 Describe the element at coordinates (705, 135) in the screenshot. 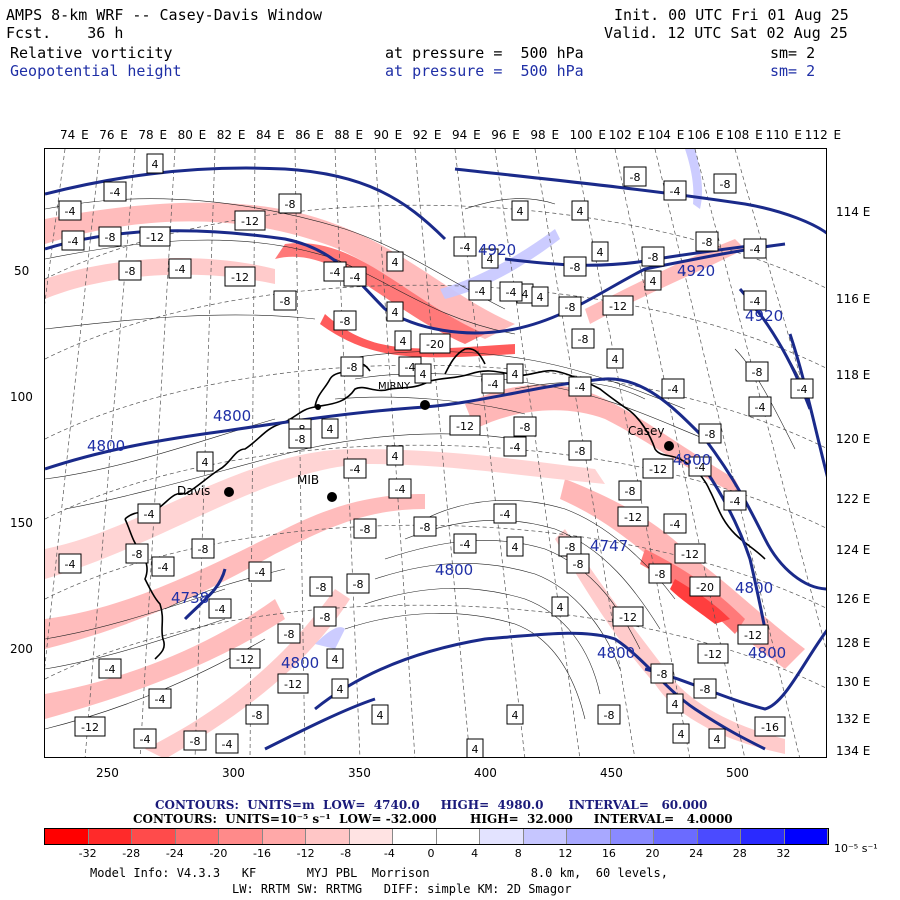

I see `top-longitude-label: 106 E` at that location.